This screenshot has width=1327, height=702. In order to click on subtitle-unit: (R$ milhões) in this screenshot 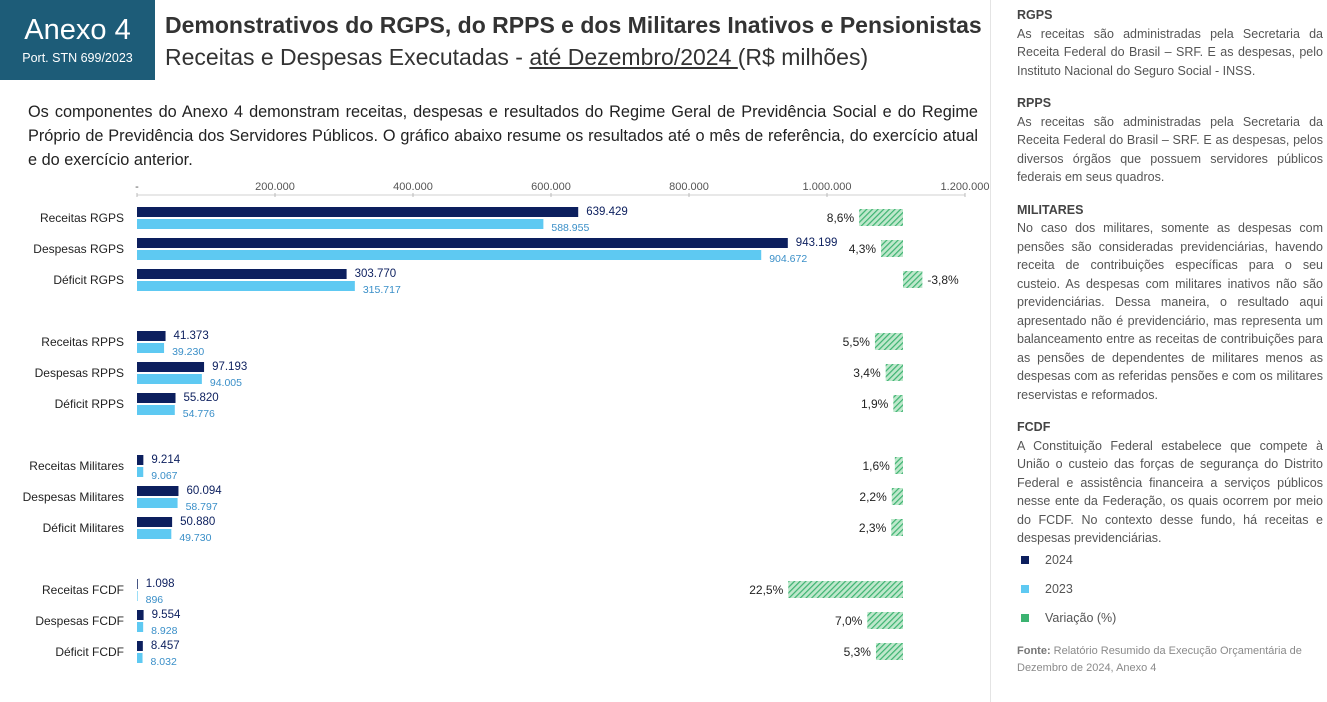, I will do `click(803, 57)`.